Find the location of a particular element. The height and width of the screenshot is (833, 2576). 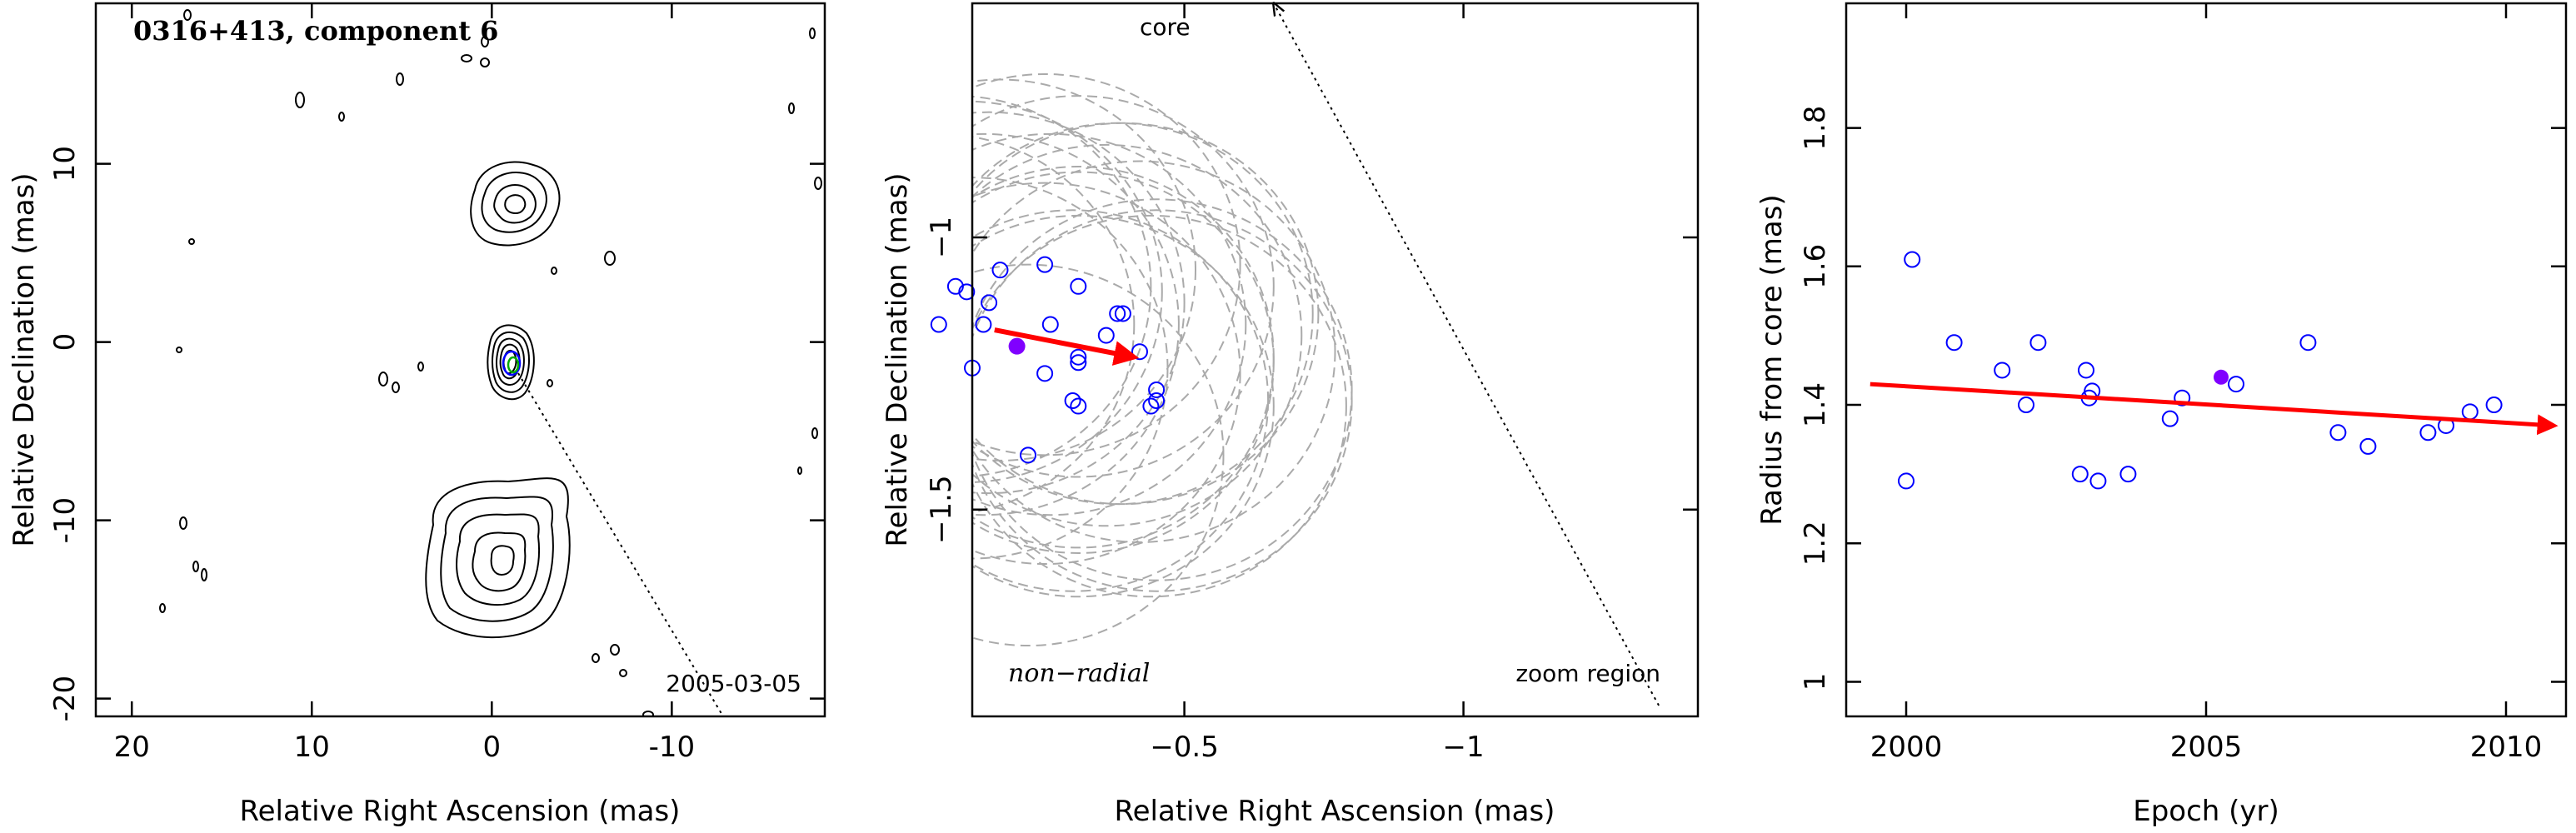

component-ellipse-green is located at coordinates (513, 365).